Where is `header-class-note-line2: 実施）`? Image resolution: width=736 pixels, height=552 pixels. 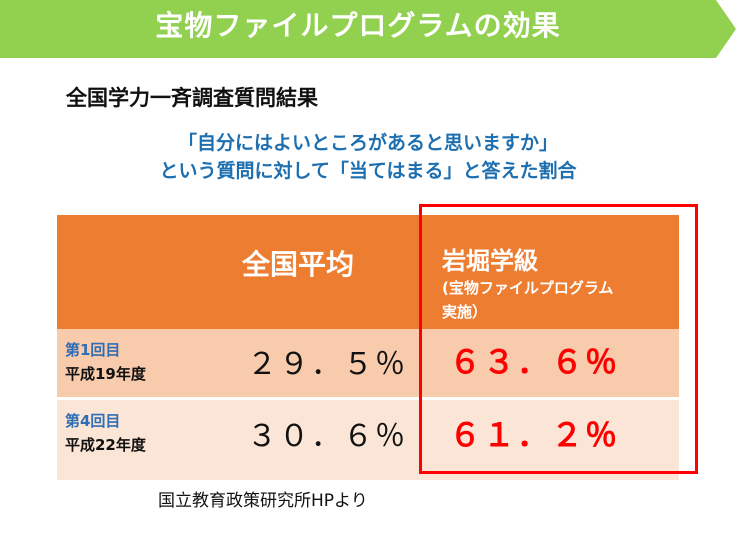 header-class-note-line2: 実施） is located at coordinates (465, 312).